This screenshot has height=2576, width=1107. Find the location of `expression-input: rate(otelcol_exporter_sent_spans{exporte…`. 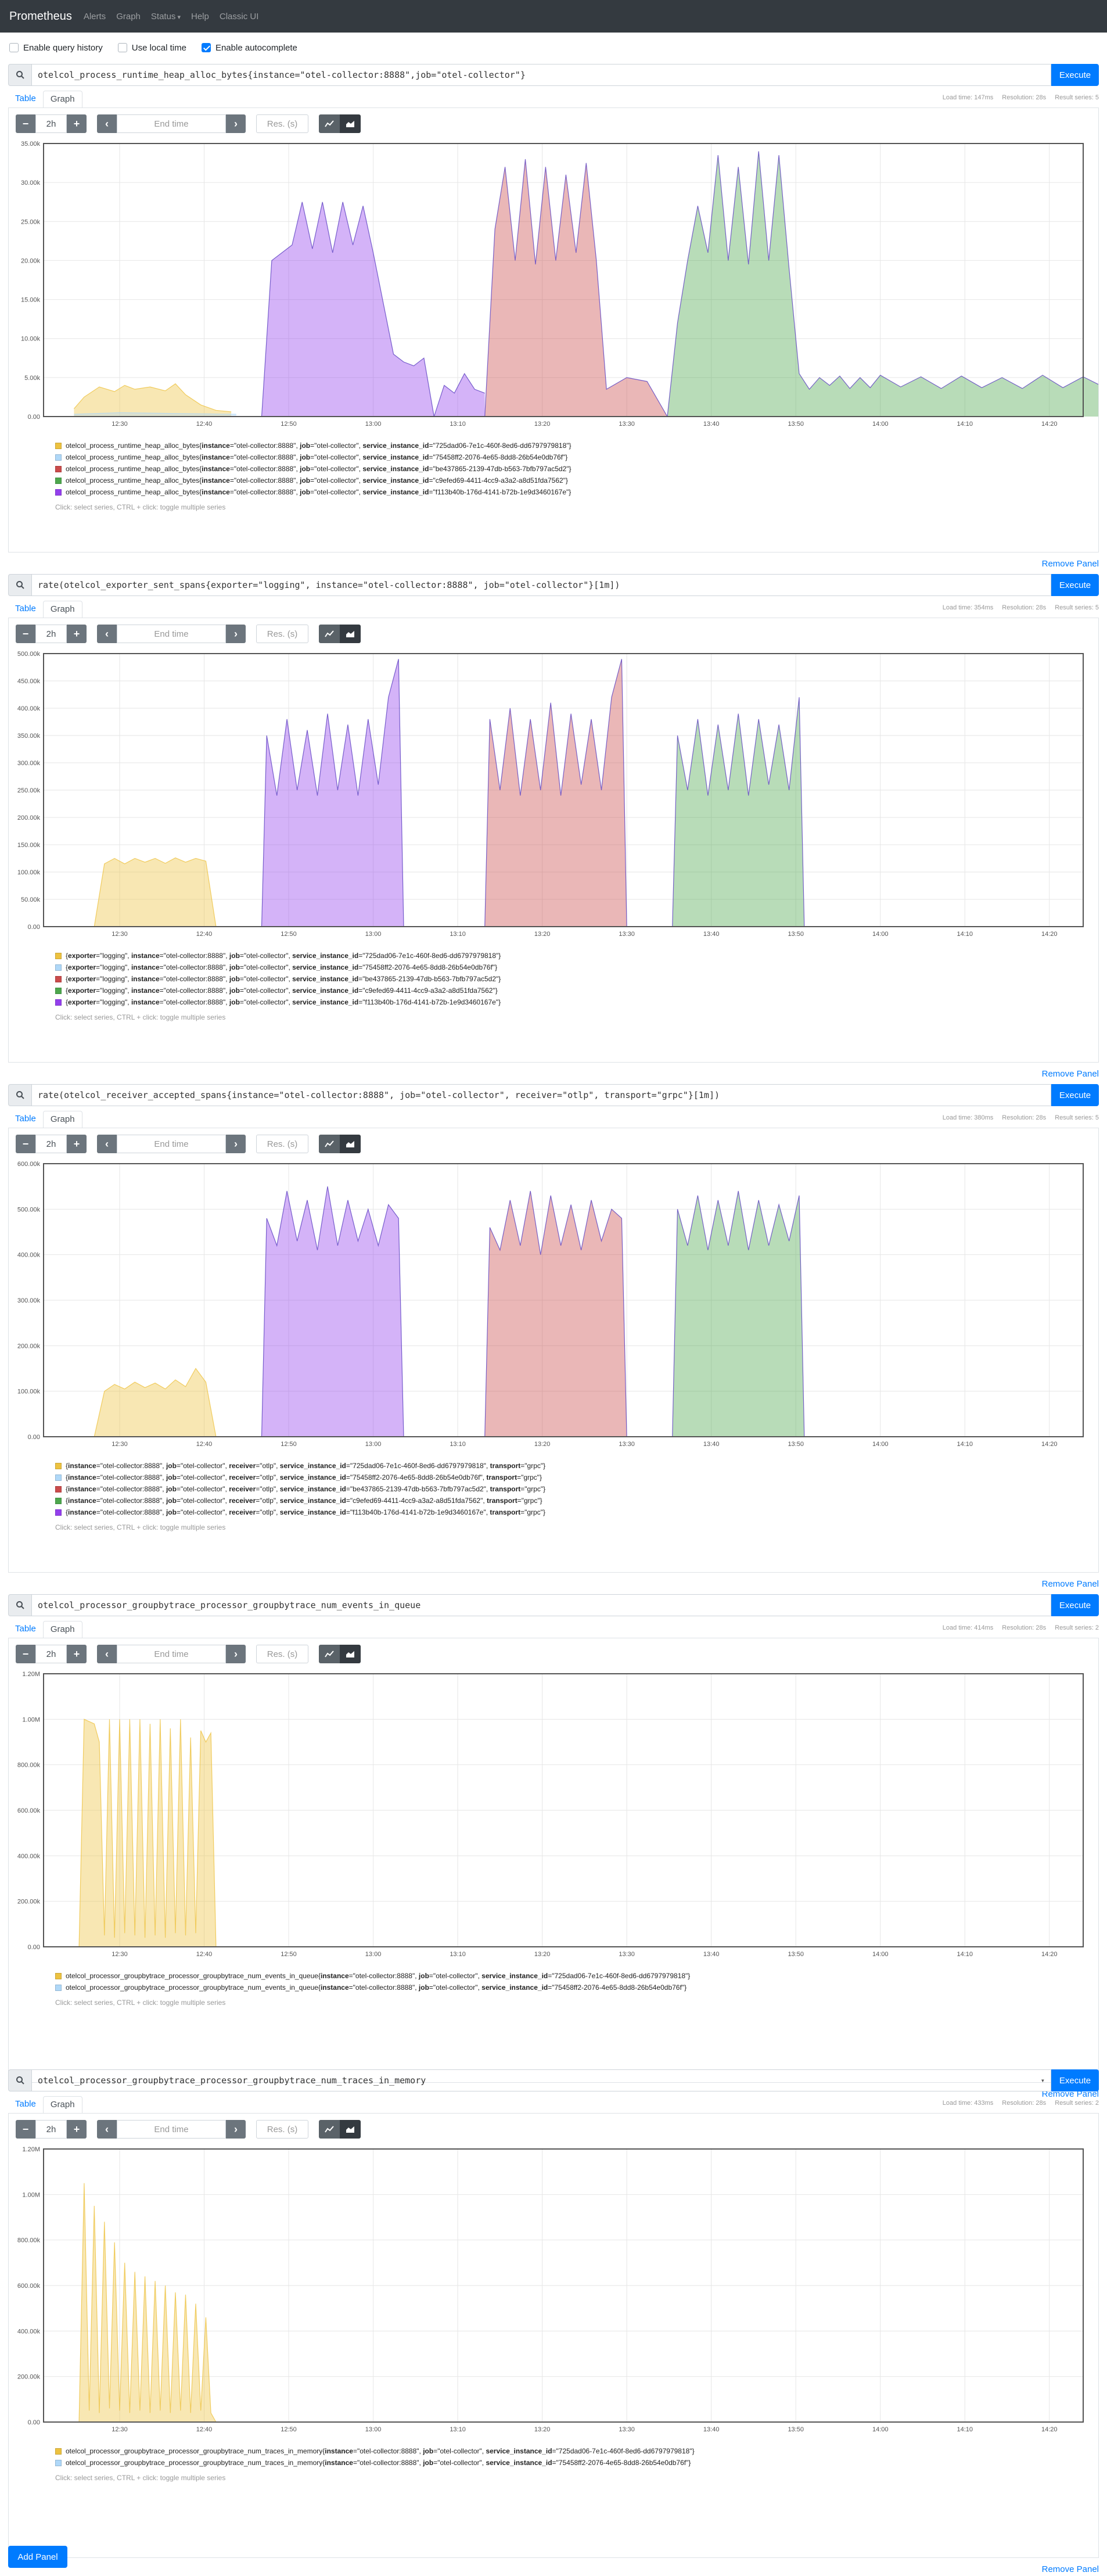

expression-input: rate(otelcol_exporter_sent_spans{exporte… is located at coordinates (541, 585).